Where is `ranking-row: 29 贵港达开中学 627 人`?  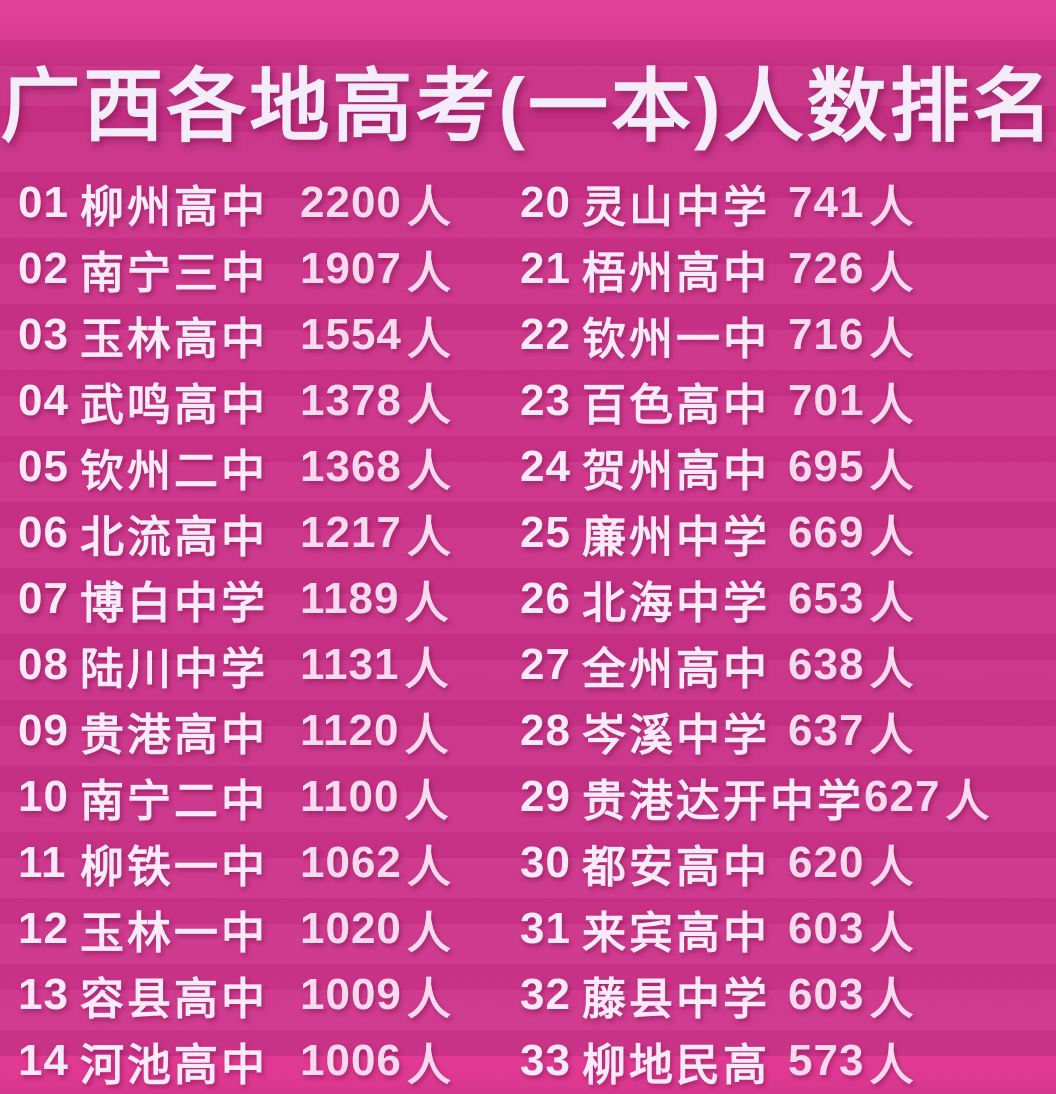 ranking-row: 29 贵港达开中学 627 人 is located at coordinates (788, 797).